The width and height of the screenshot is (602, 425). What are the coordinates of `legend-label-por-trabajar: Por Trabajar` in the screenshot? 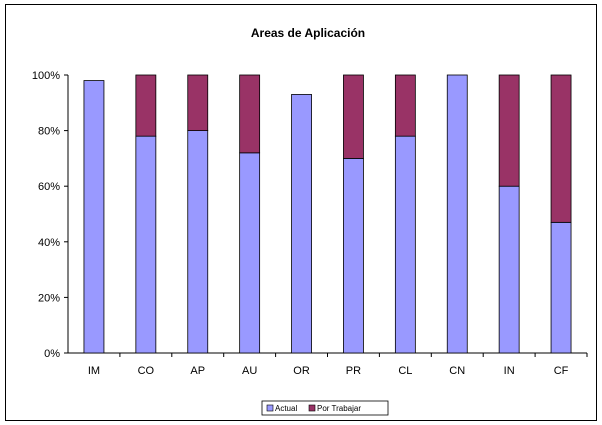 It's located at (339, 408).